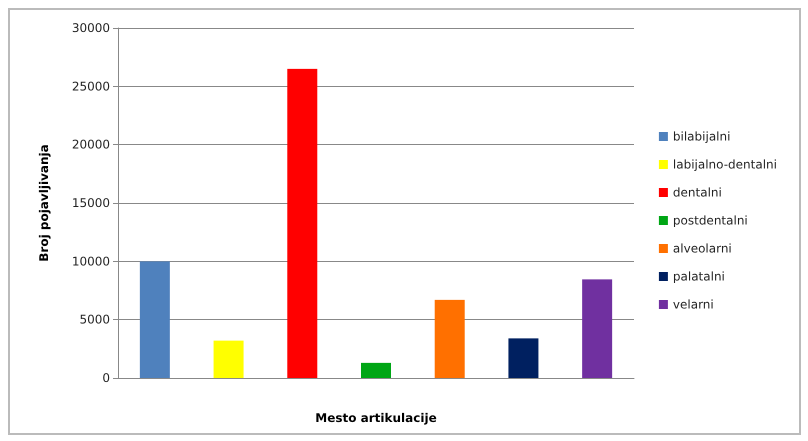 This screenshot has height=441, width=808. What do you see at coordinates (94, 319) in the screenshot?
I see `y-tick-label: 5000` at bounding box center [94, 319].